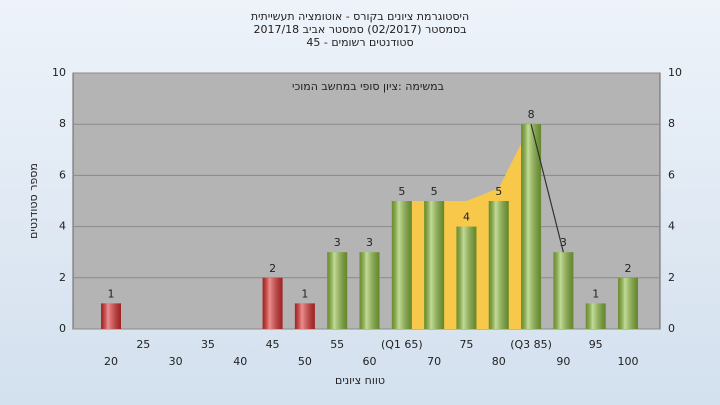 This screenshot has width=720, height=405. Describe the element at coordinates (596, 344) in the screenshot. I see `x-tick-label: 95` at that location.